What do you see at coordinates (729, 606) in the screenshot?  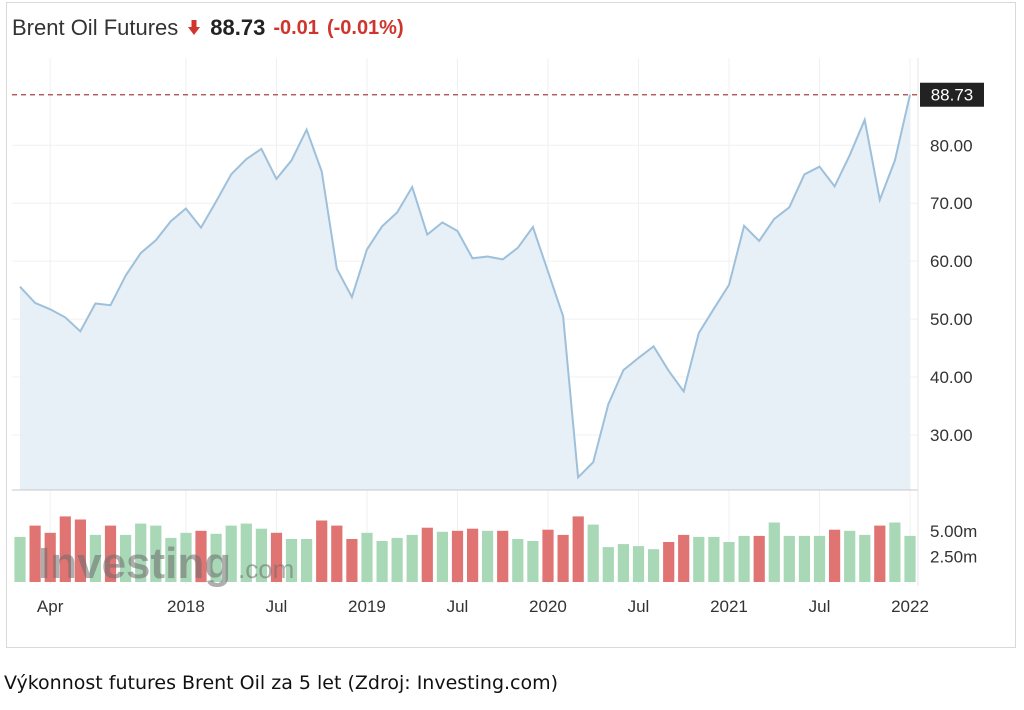 I see `x-tick-label: 2021` at bounding box center [729, 606].